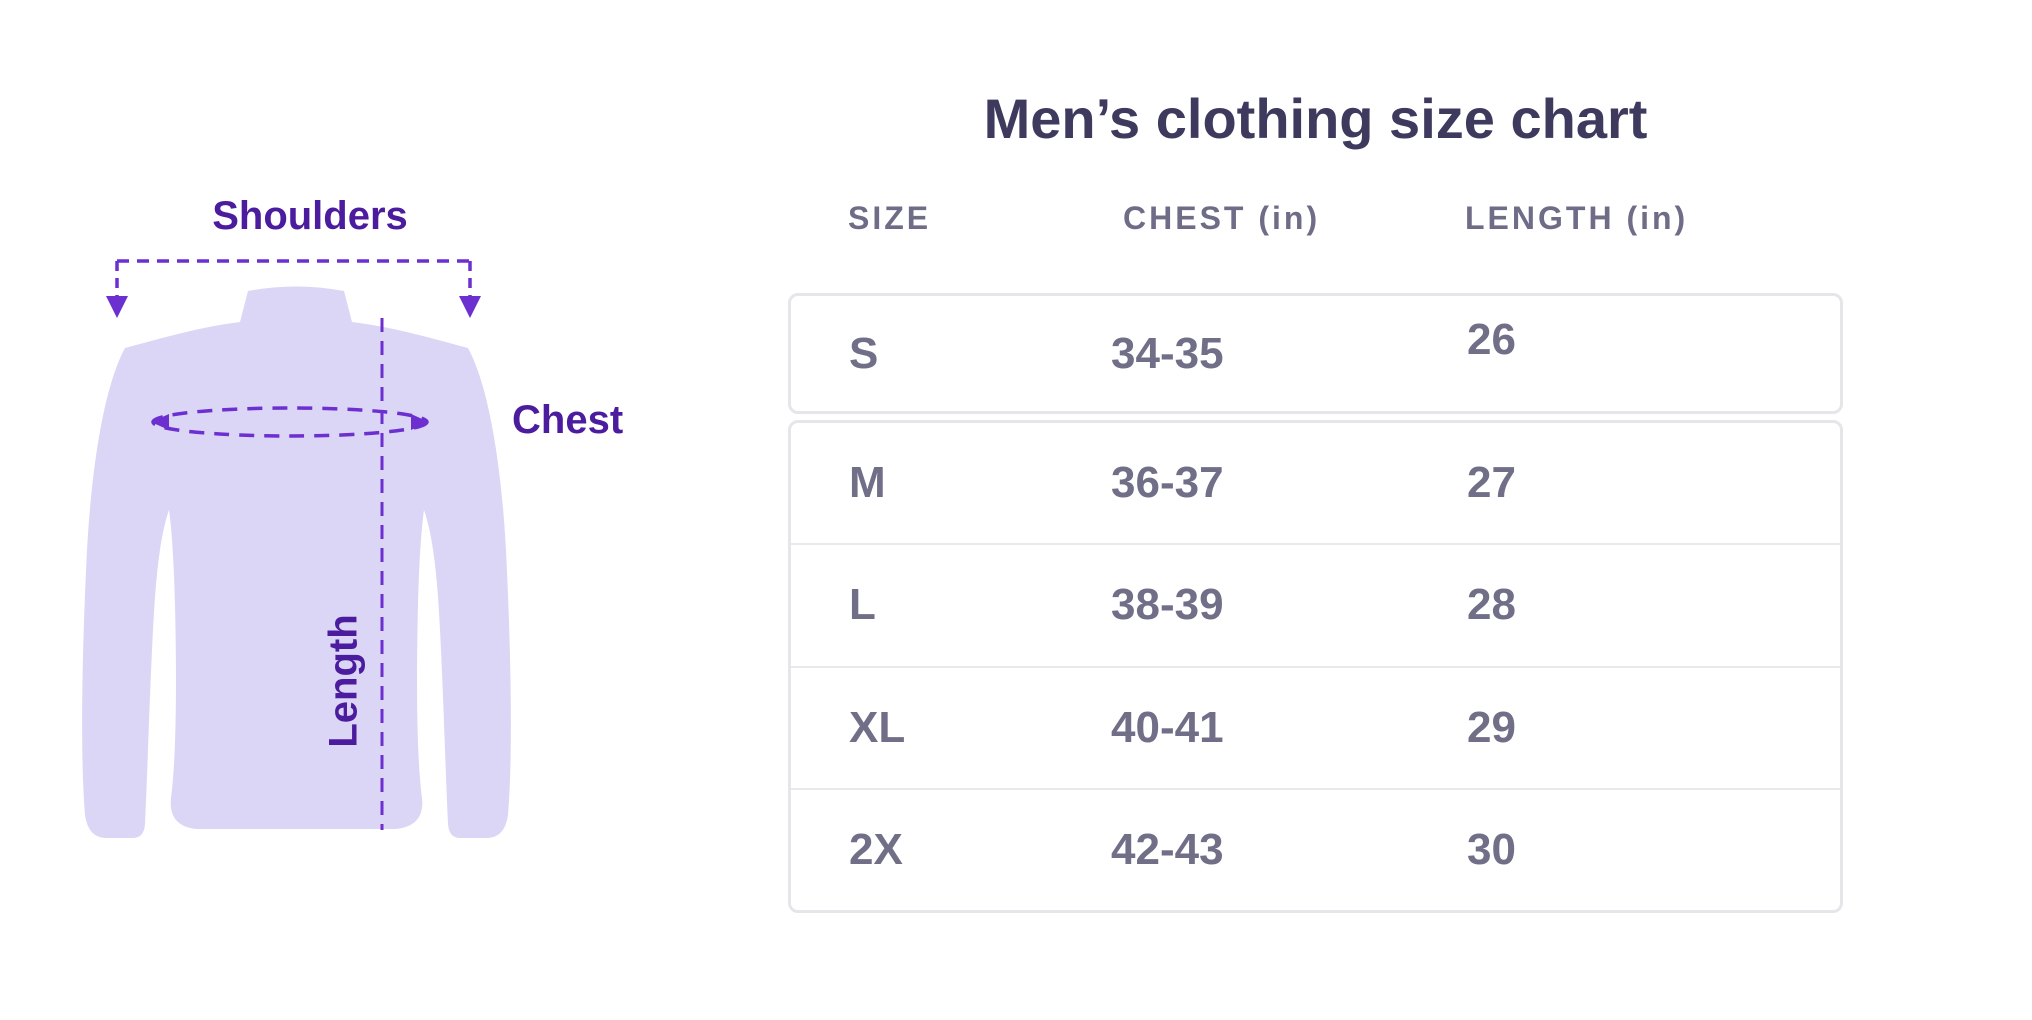 This screenshot has width=2032, height=1020. Describe the element at coordinates (890, 218) in the screenshot. I see `column-header-size: SIZE` at that location.